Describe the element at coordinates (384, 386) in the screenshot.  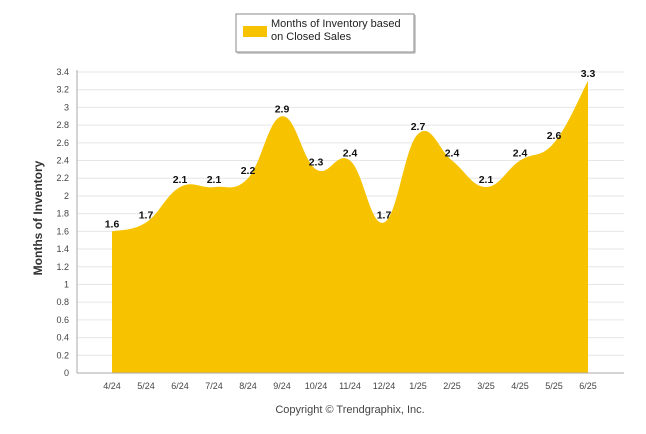
I see `x-tick-label: 12/24` at that location.